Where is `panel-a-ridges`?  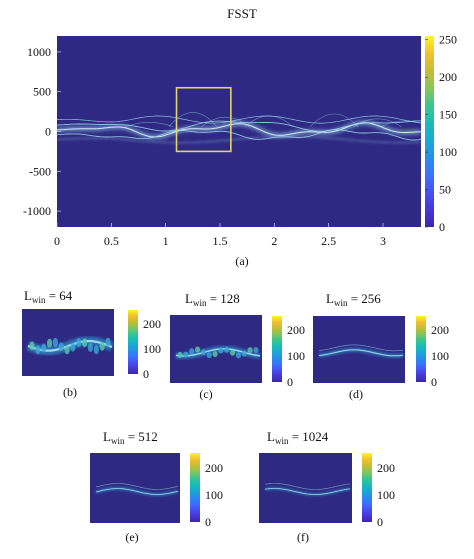 panel-a-ridges is located at coordinates (242, 127).